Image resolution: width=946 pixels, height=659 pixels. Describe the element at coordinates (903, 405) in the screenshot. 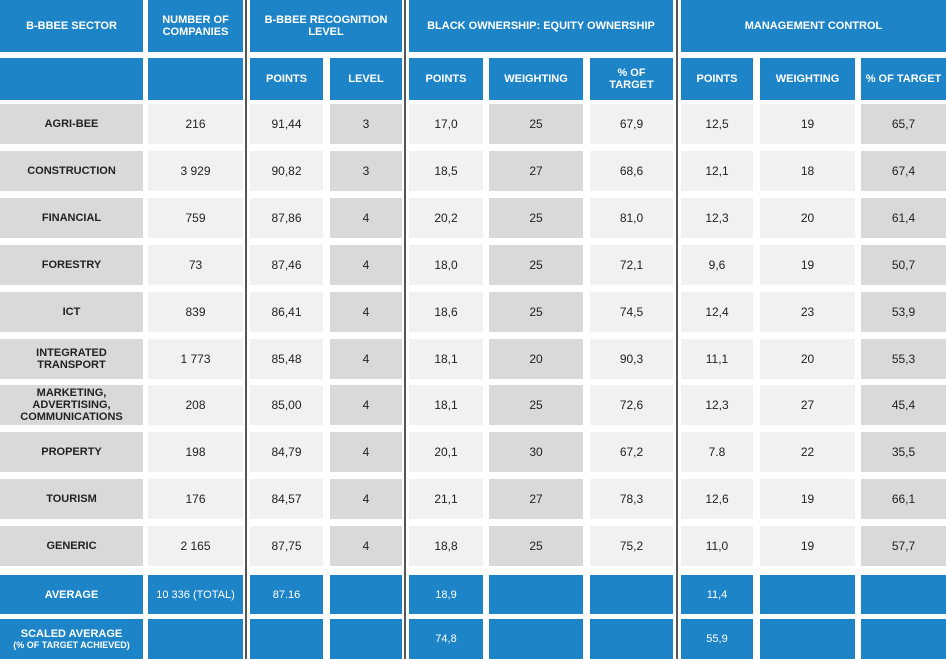

I see `table-cell: 45,4` at that location.